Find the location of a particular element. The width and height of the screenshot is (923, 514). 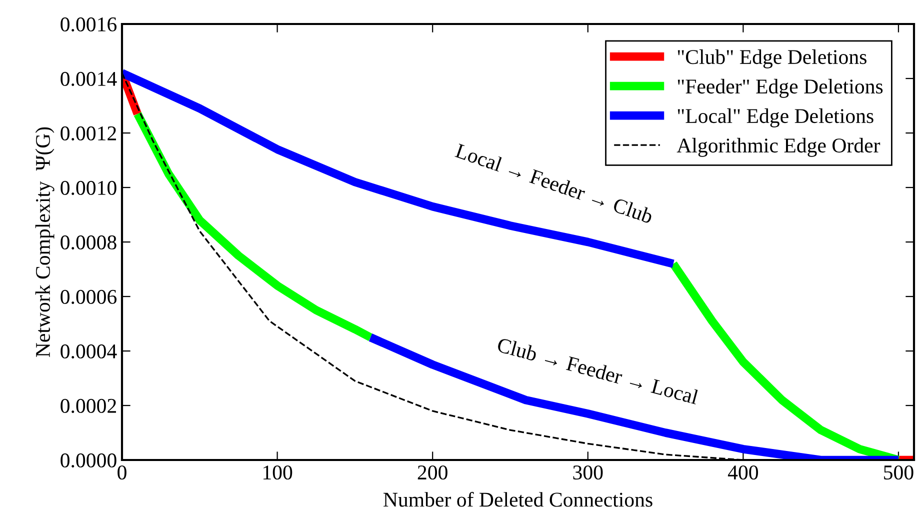

y-tick-label: 0.0016 is located at coordinates (88, 24).